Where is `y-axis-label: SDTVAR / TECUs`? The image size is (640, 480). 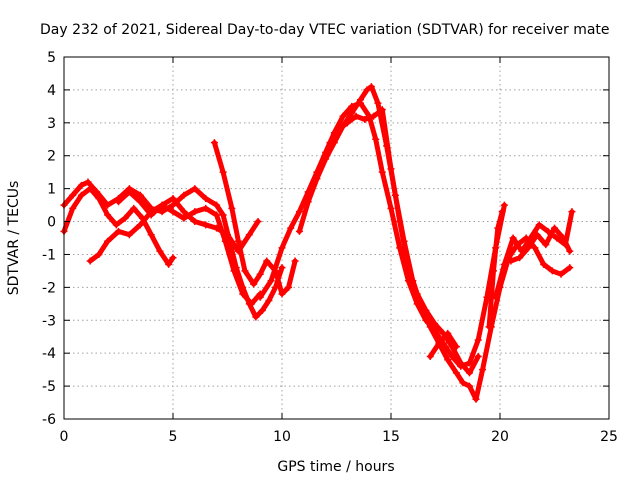 y-axis-label: SDTVAR / TECUs is located at coordinates (14, 238).